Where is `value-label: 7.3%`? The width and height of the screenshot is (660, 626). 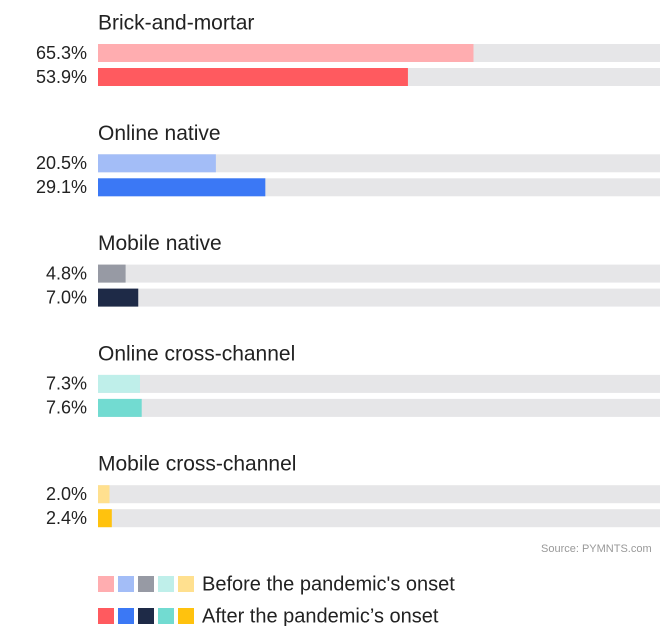
value-label: 7.3% is located at coordinates (66, 384).